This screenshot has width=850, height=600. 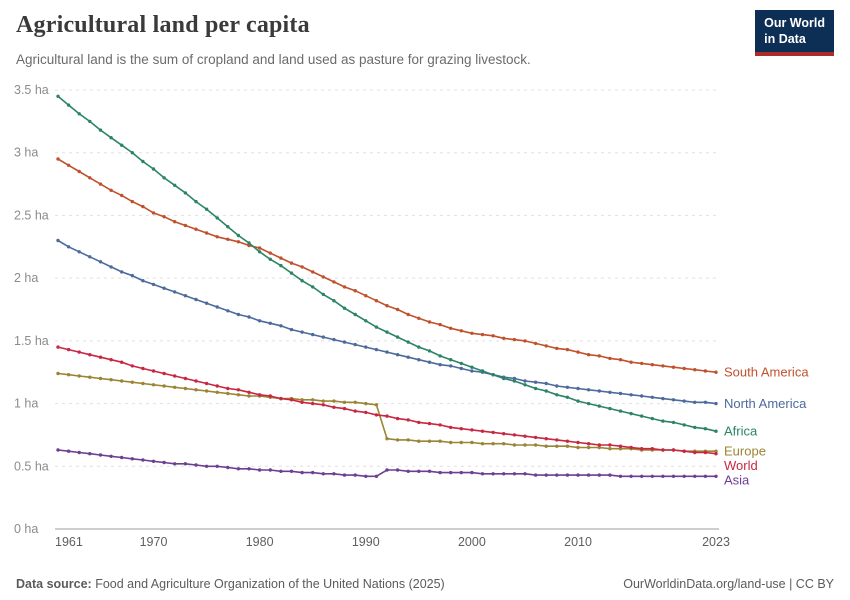 I want to click on x-axis-tick-label: 2023, so click(x=716, y=542).